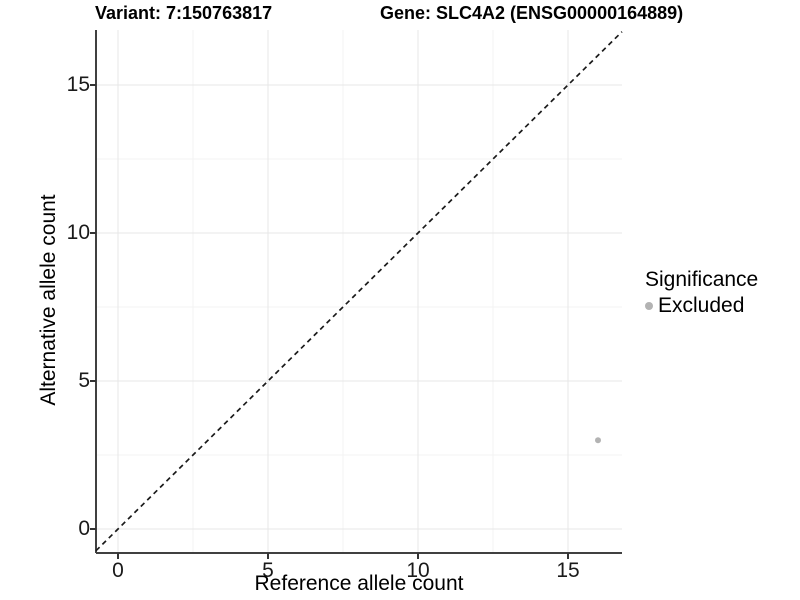 This screenshot has height=600, width=800. What do you see at coordinates (568, 570) in the screenshot?
I see `x-tick-label: 15` at bounding box center [568, 570].